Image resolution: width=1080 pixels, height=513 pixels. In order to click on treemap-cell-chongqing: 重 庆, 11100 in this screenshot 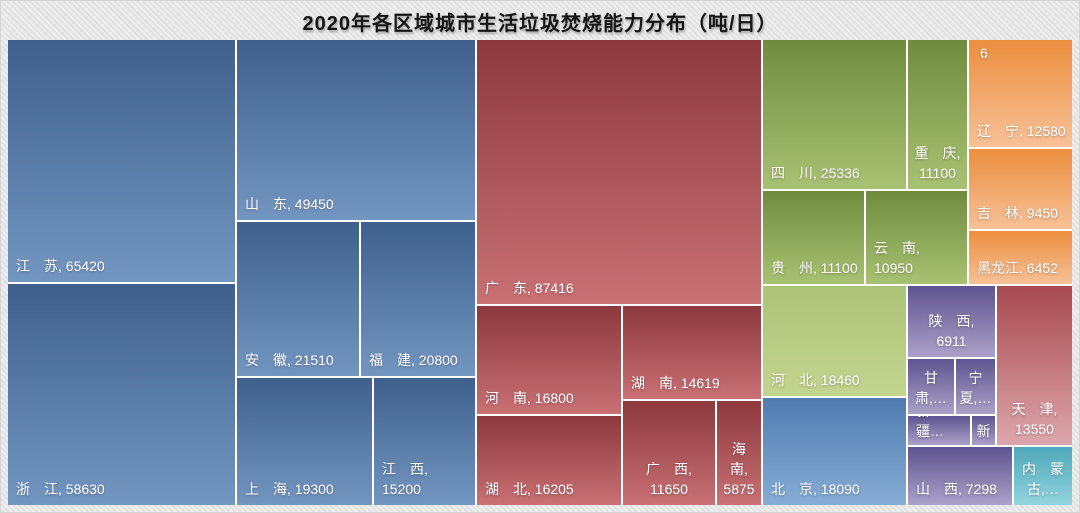, I will do `click(937, 114)`.